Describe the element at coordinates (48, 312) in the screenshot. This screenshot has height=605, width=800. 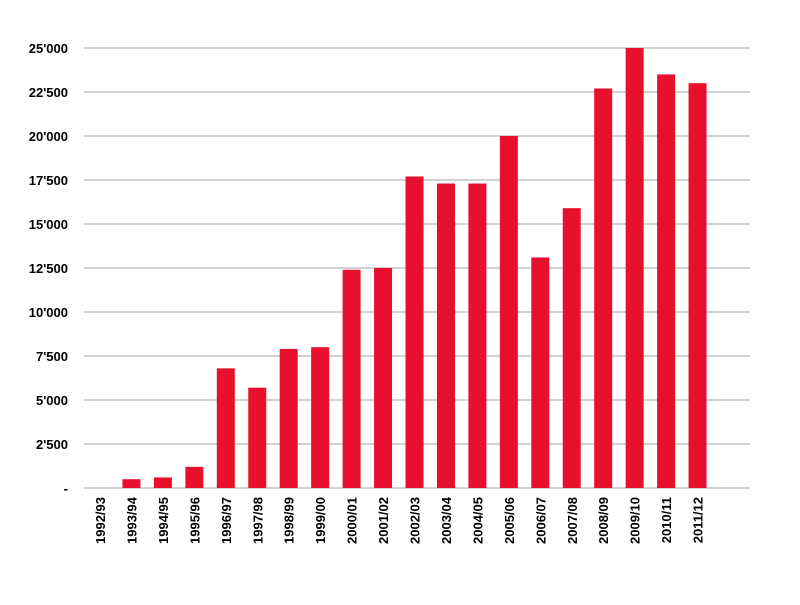
I see `y-tick-label: 10'000` at that location.